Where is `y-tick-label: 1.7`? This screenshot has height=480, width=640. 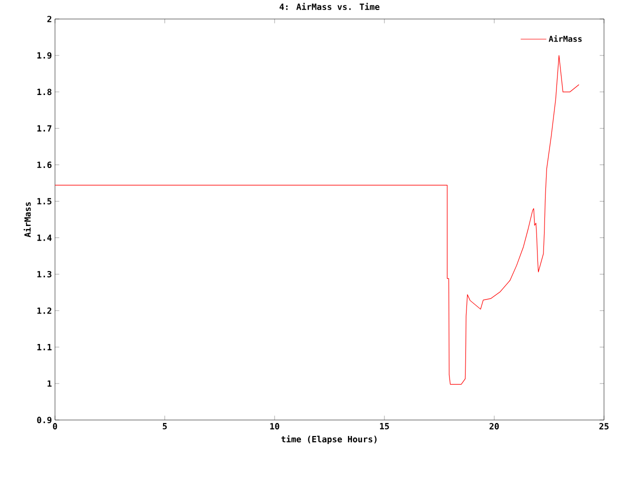 y-tick-label: 1.7 is located at coordinates (44, 128).